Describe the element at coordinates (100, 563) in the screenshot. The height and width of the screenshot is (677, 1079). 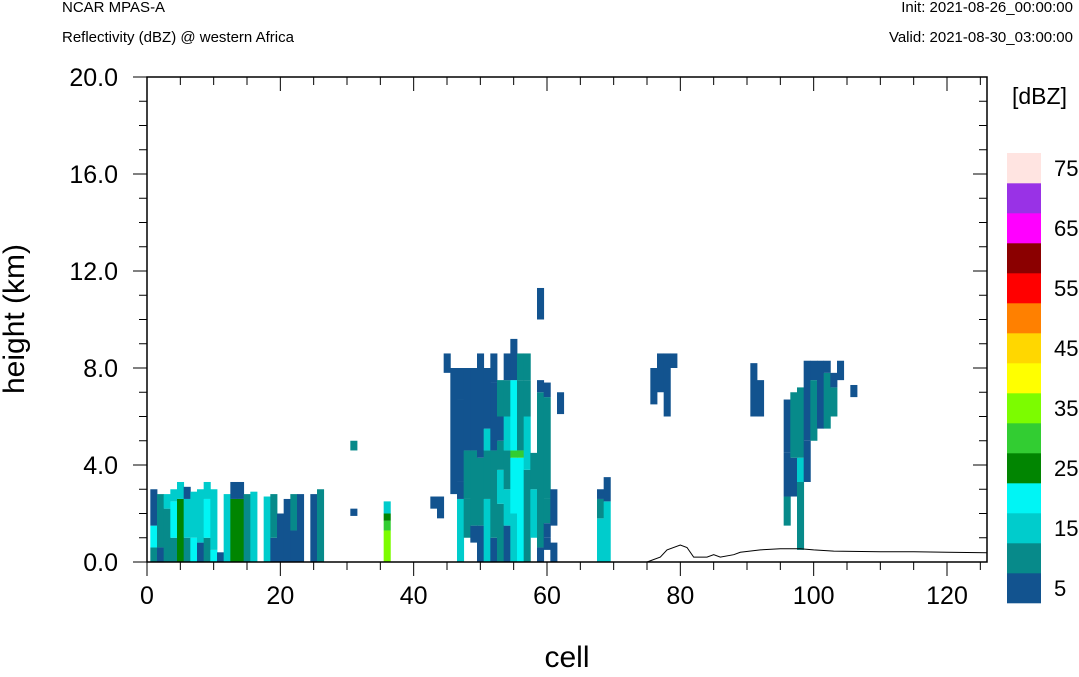
I see `y-tick-label: 0.0` at that location.